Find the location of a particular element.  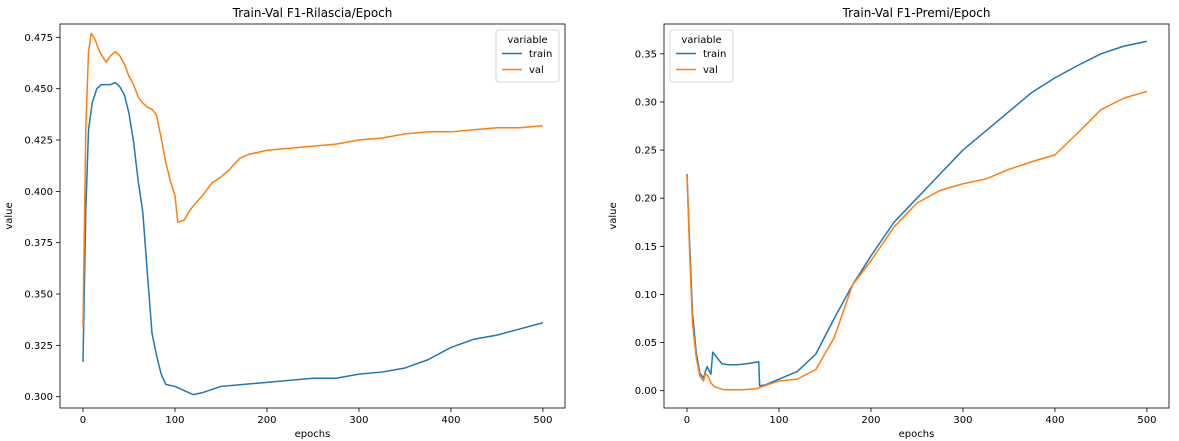

y-tick-label: 0.325 is located at coordinates (38, 346).